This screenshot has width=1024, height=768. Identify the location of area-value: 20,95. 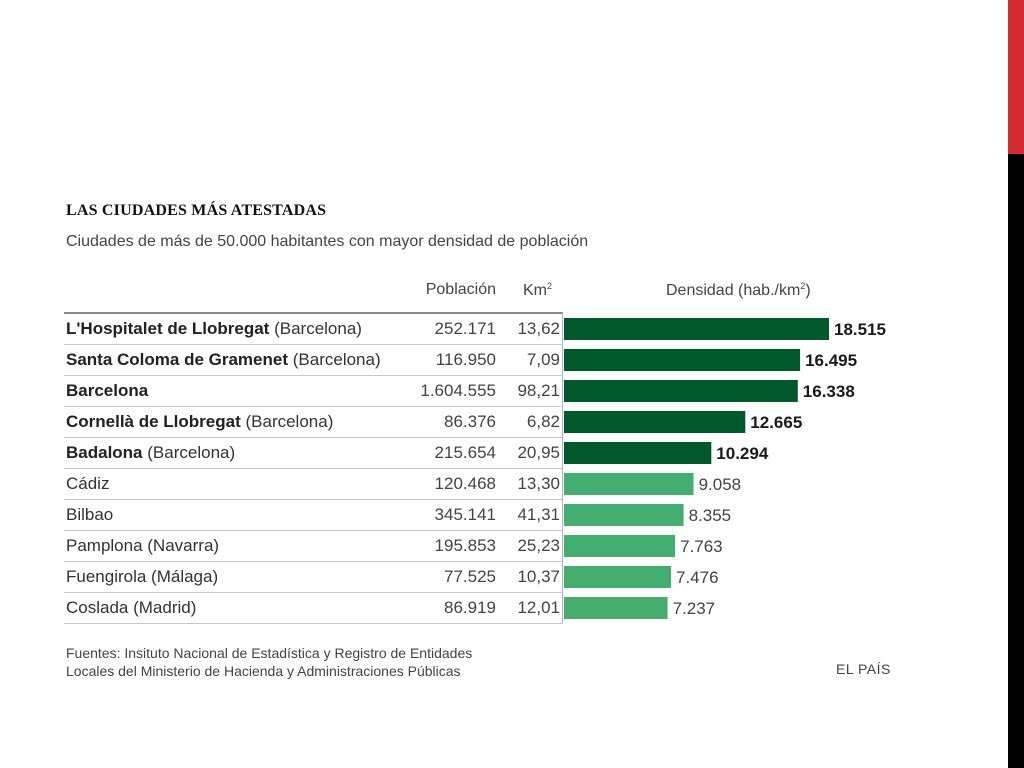
(538, 452).